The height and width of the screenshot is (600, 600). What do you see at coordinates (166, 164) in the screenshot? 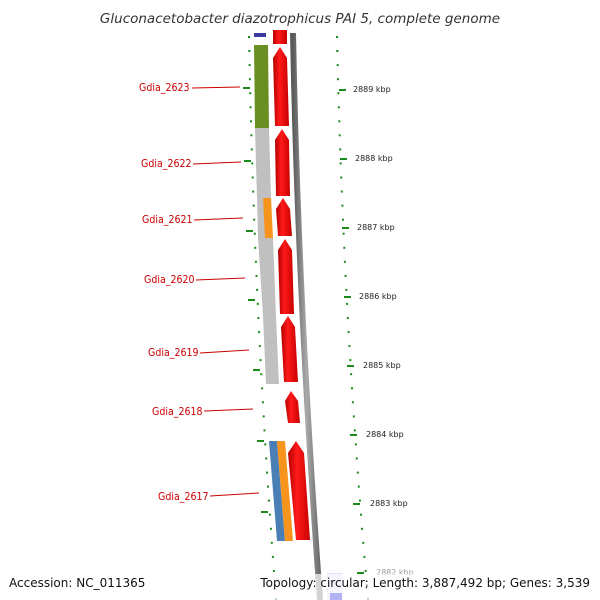
I see `gene-label: Gdia_2622` at bounding box center [166, 164].